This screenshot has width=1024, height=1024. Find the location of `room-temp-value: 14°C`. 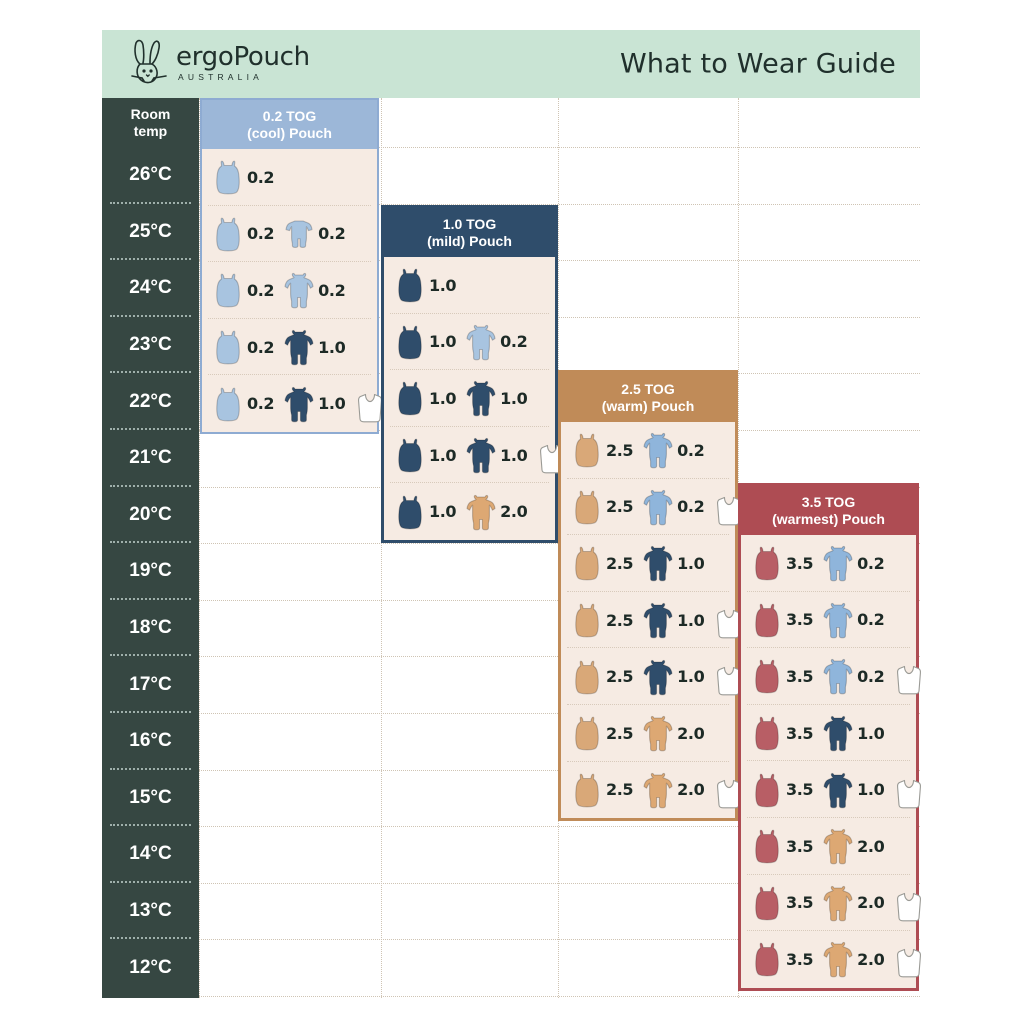

room-temp-value: 14°C is located at coordinates (150, 854).